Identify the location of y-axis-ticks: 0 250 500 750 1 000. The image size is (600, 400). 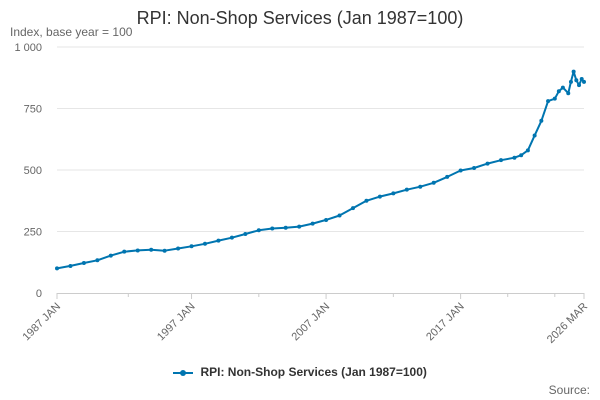
(28, 171).